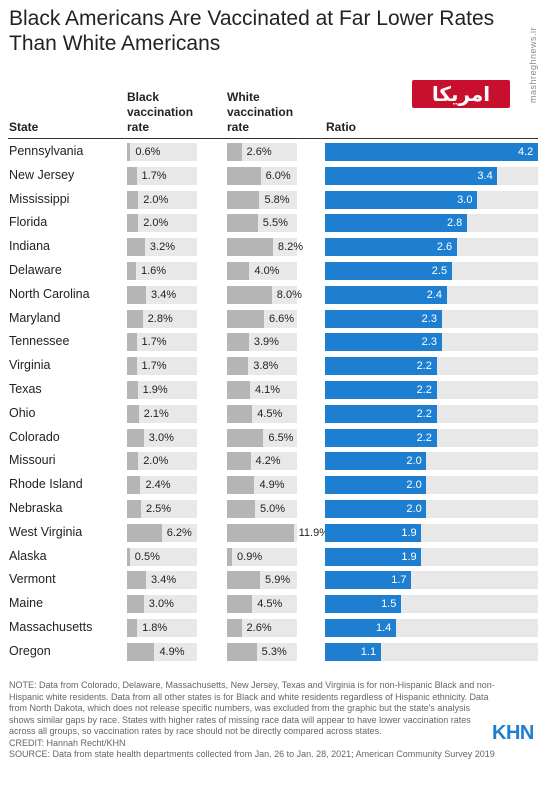 The image size is (546, 800). What do you see at coordinates (290, 247) in the screenshot?
I see `white-rate-value: 8.2%` at bounding box center [290, 247].